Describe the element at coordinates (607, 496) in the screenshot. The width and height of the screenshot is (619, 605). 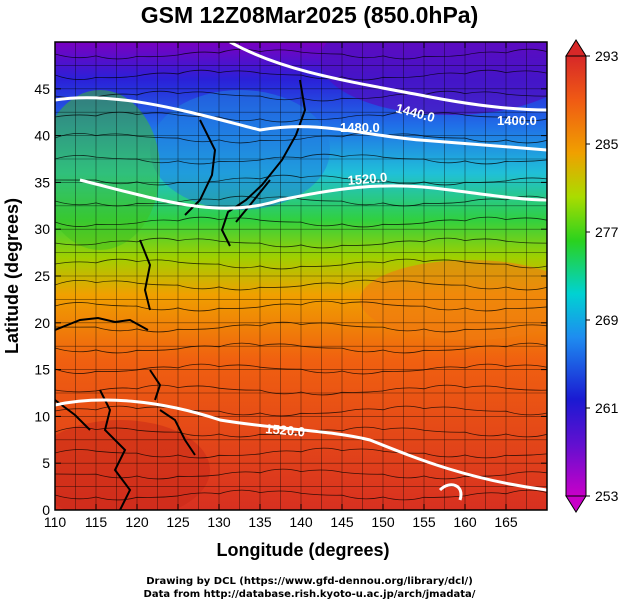
I see `colorbar-tick-label: 253` at that location.